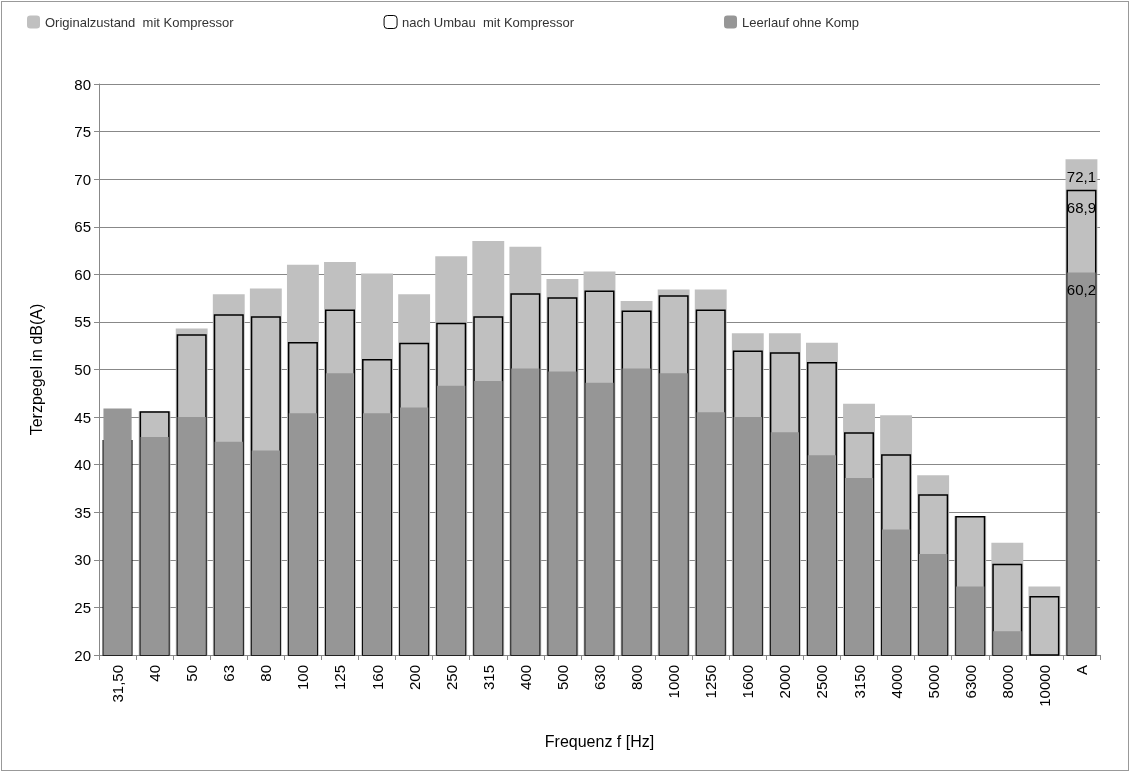 The height and width of the screenshot is (772, 1130). Describe the element at coordinates (192, 673) in the screenshot. I see `x-tick-label: 50` at that location.